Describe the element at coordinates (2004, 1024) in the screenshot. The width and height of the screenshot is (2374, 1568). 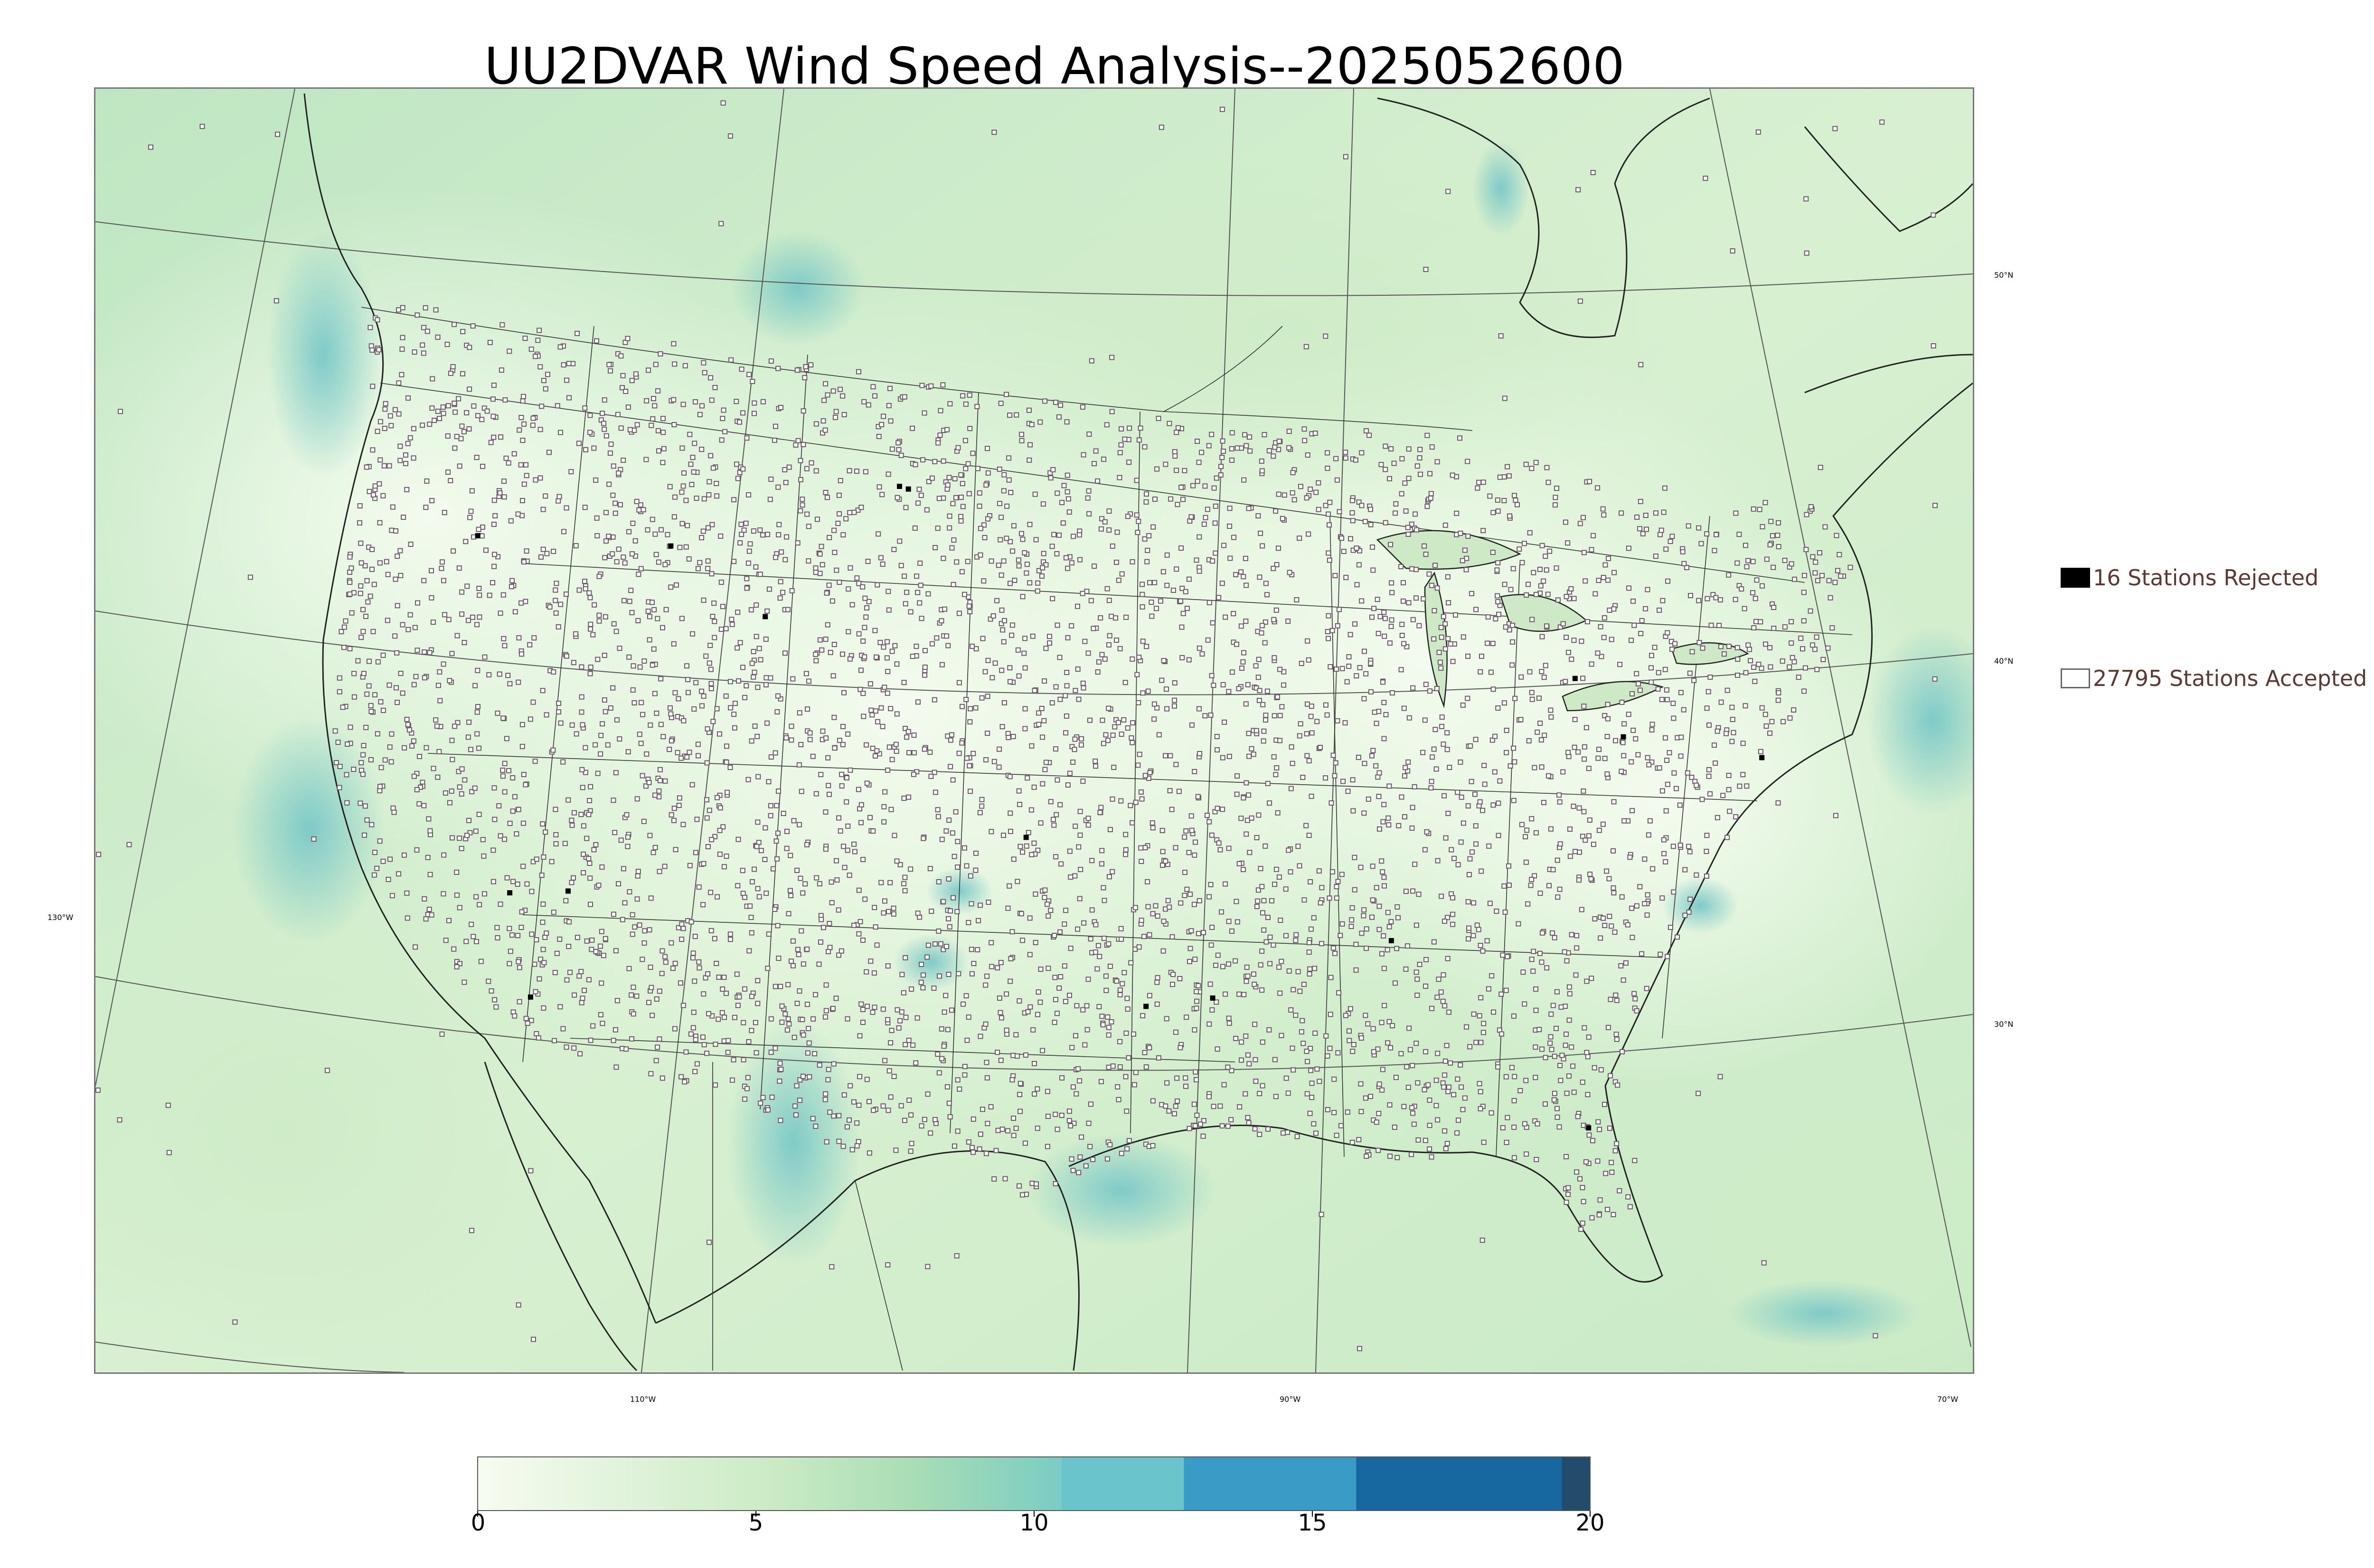
I see `lat-label-30n: 30°N` at that location.